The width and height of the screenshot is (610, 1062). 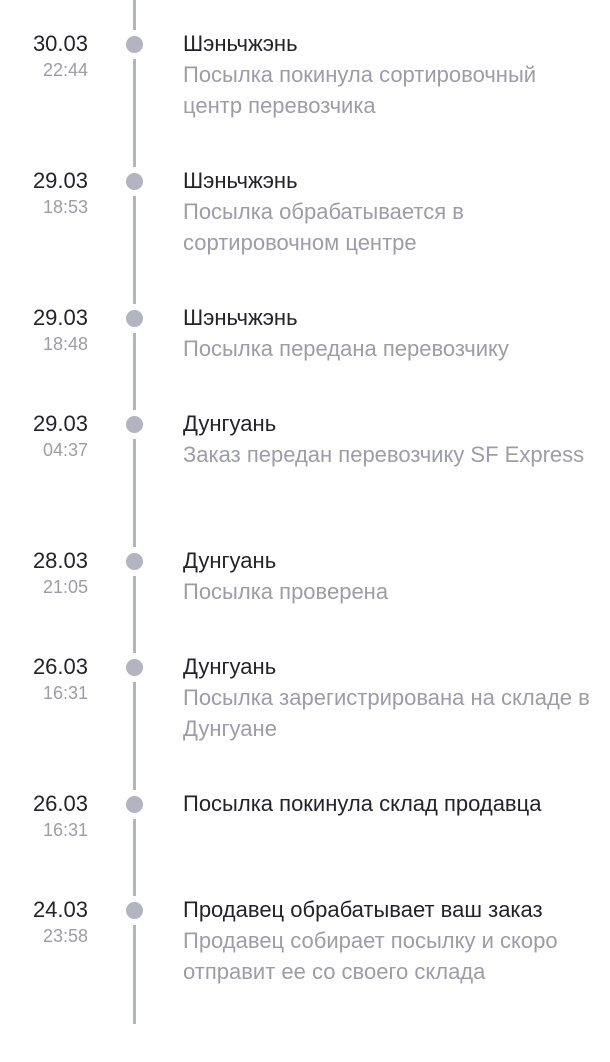 I want to click on event-timestamp: 28.03 21:05, so click(x=44, y=576).